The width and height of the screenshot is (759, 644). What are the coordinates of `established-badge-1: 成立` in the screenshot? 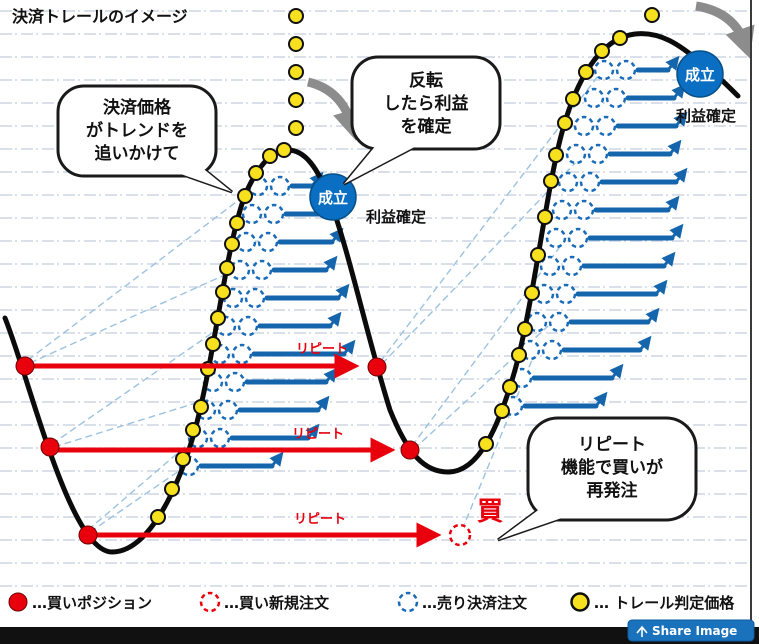 It's located at (333, 197).